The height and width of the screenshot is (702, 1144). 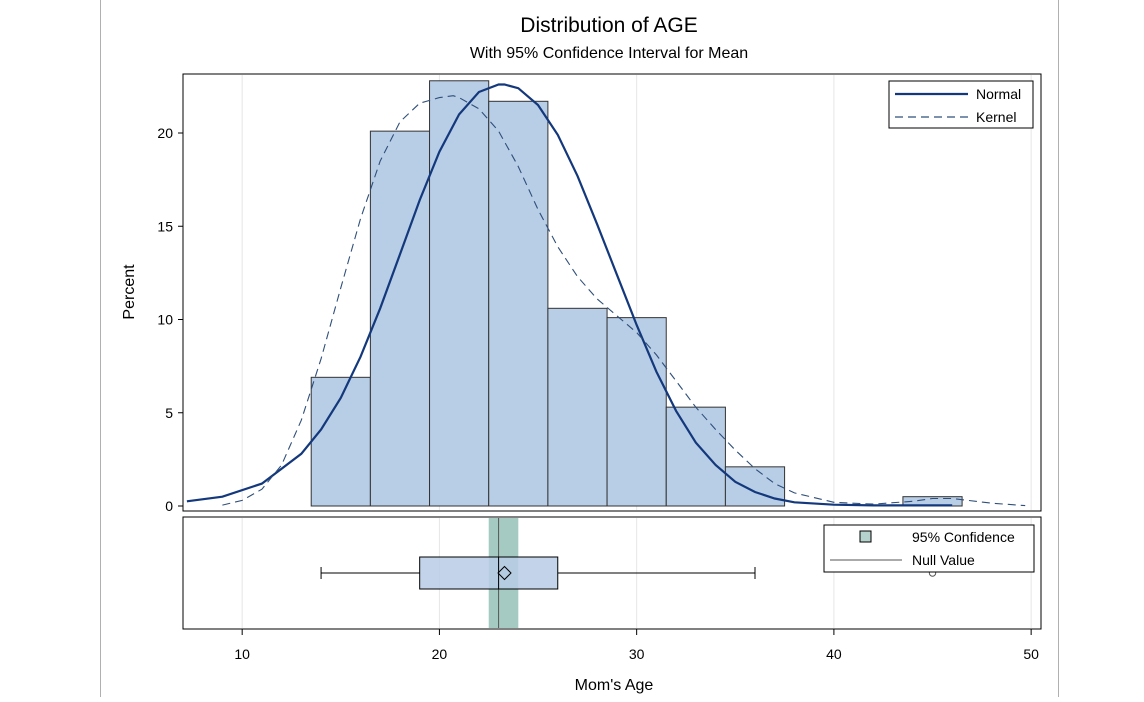 What do you see at coordinates (609, 53) in the screenshot?
I see `chart-subtitle: With 95% Confidence Interval for Mean` at bounding box center [609, 53].